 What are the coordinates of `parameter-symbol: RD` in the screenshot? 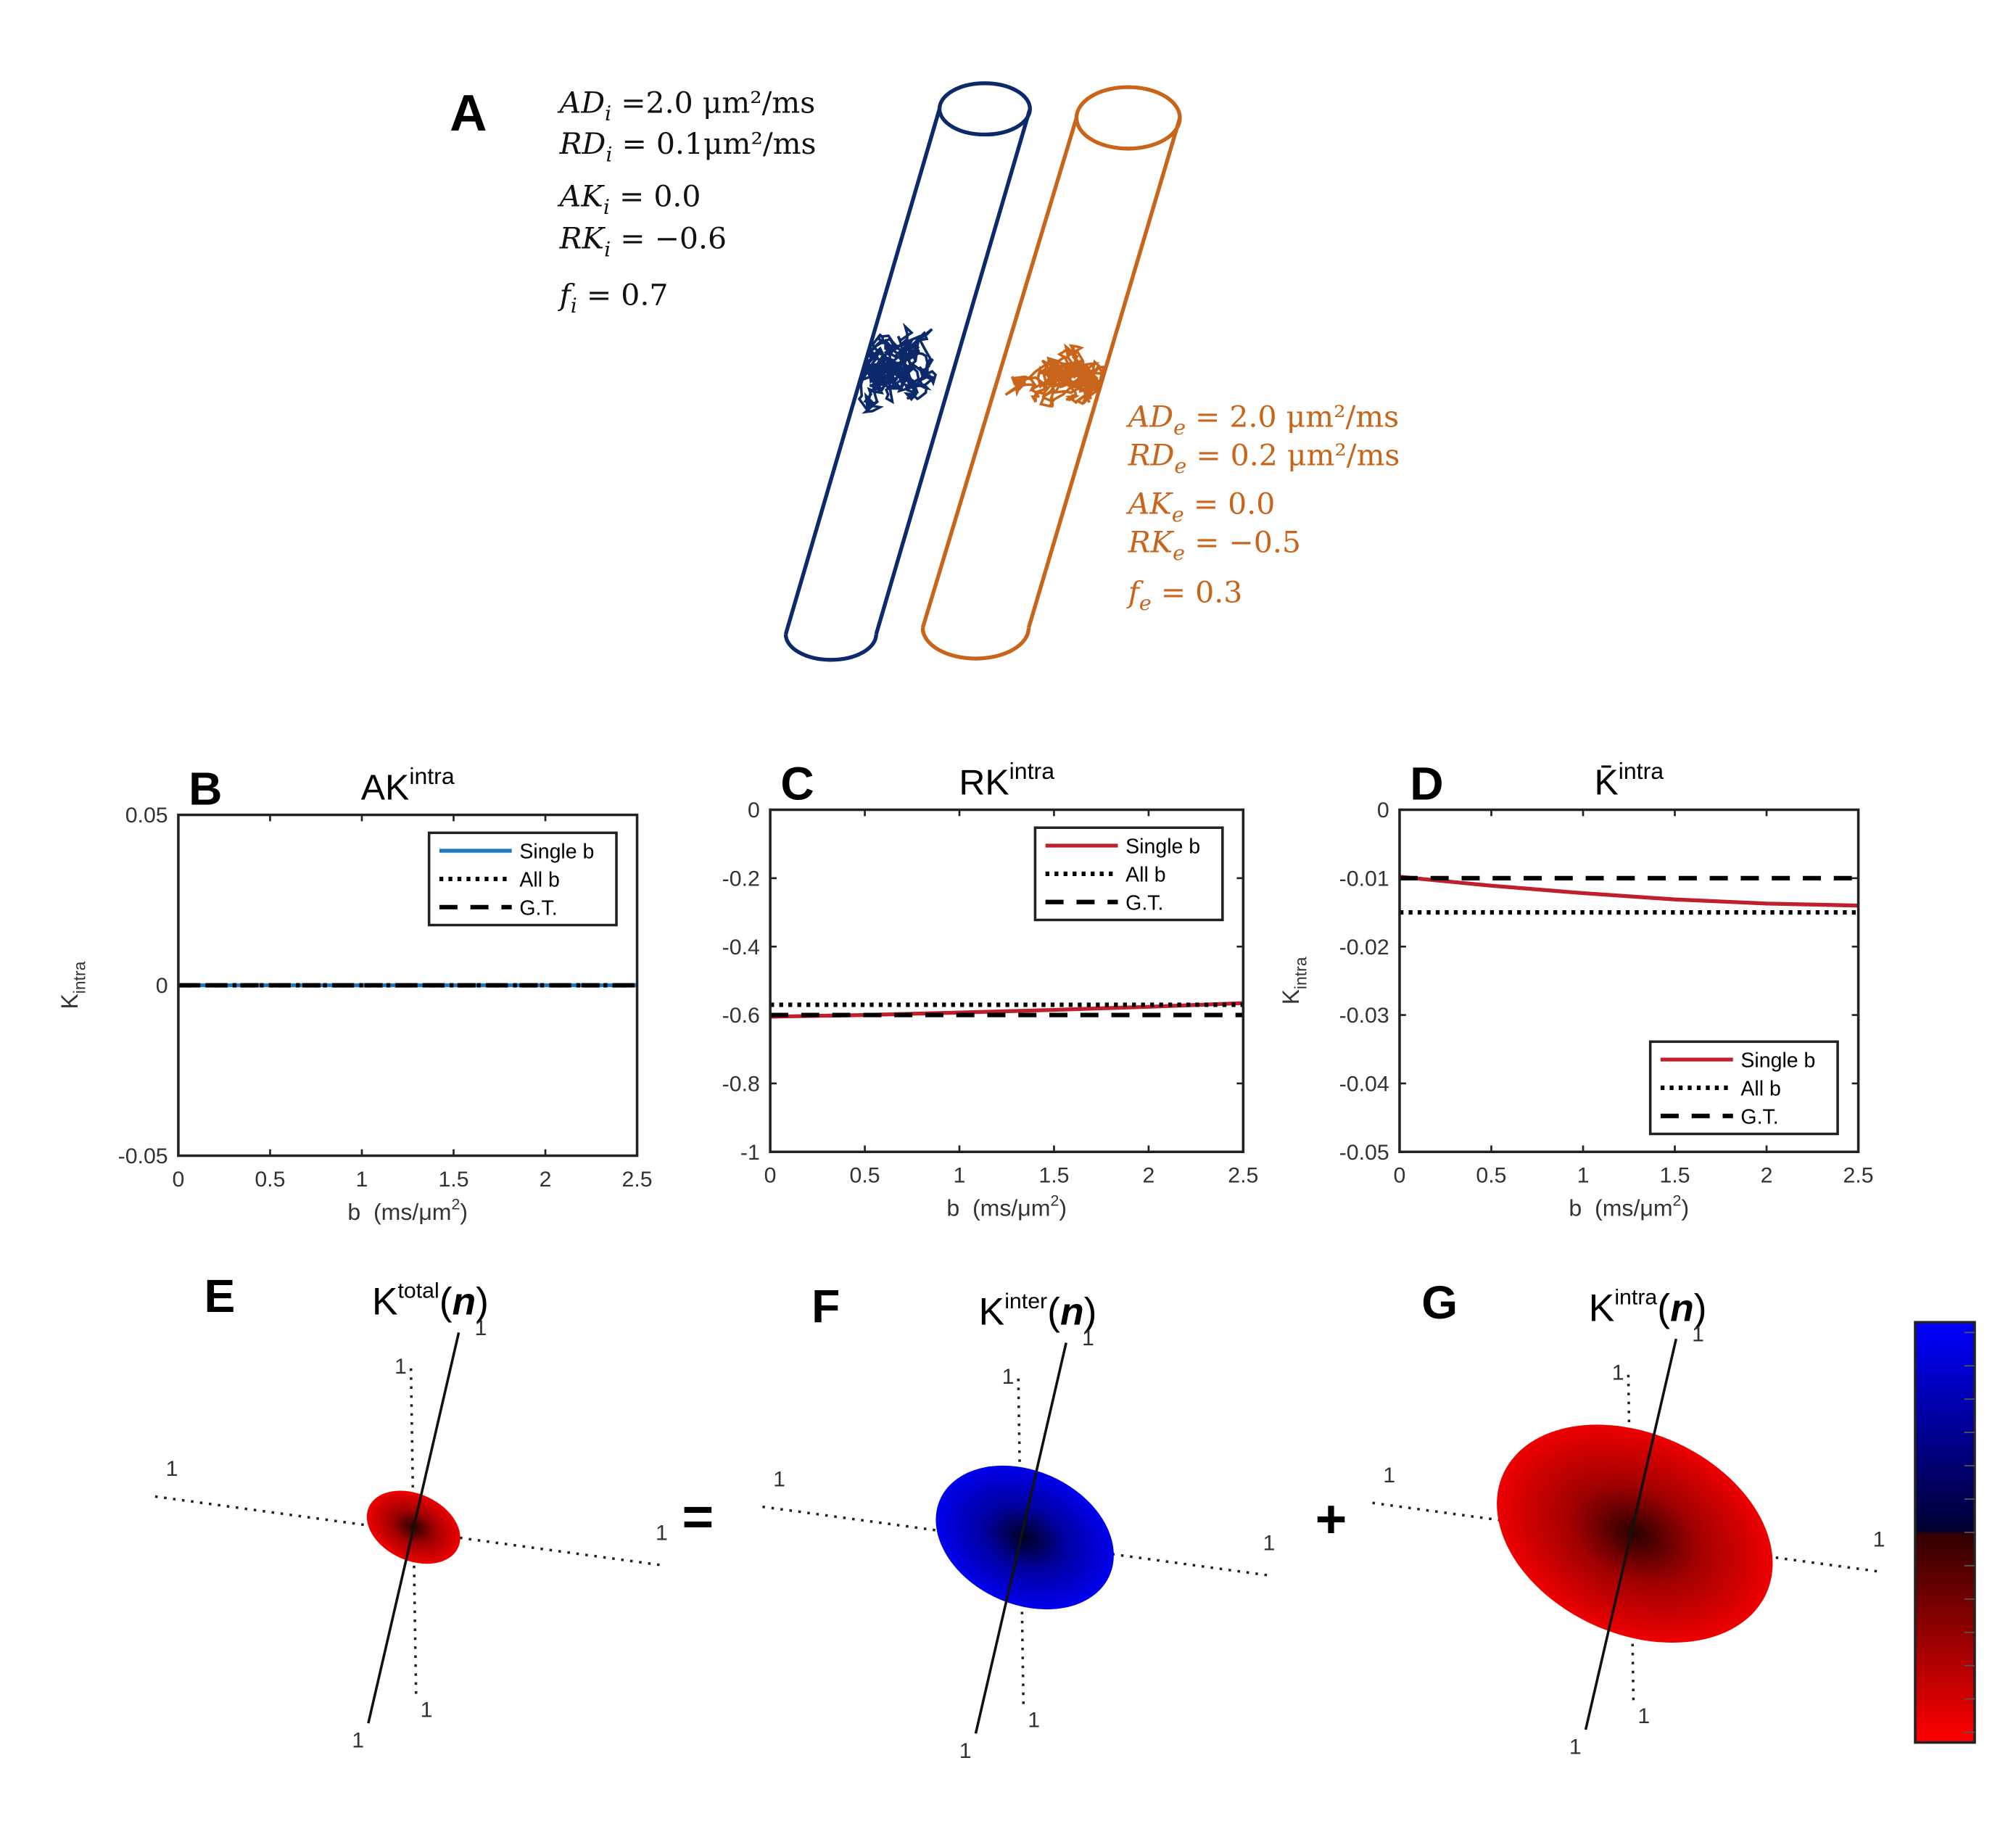 It's located at (1151, 455).